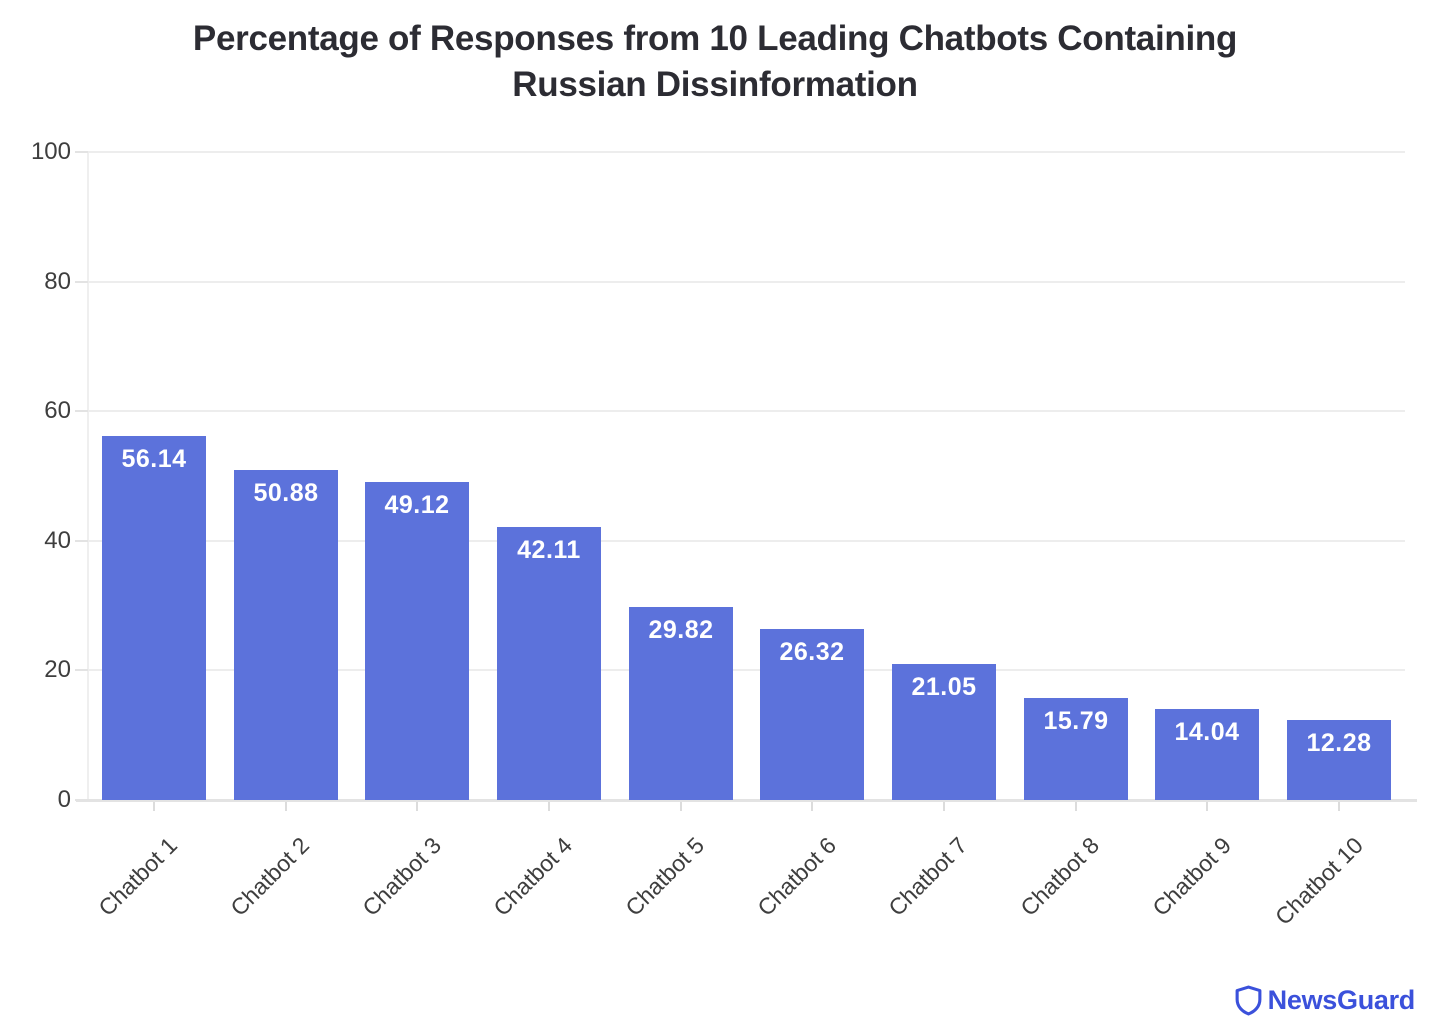 This screenshot has height=1030, width=1430. I want to click on shield-icon, so click(1248, 1000).